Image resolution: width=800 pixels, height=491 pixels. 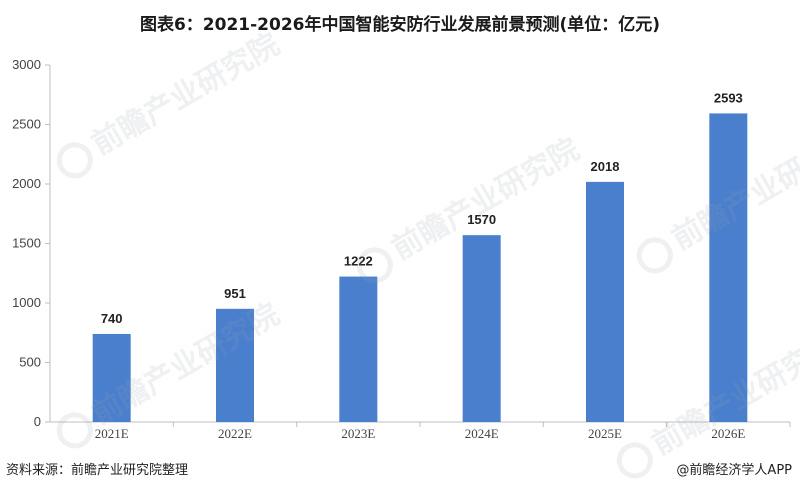 What do you see at coordinates (26, 124) in the screenshot?
I see `y-tick-label: 2500` at bounding box center [26, 124].